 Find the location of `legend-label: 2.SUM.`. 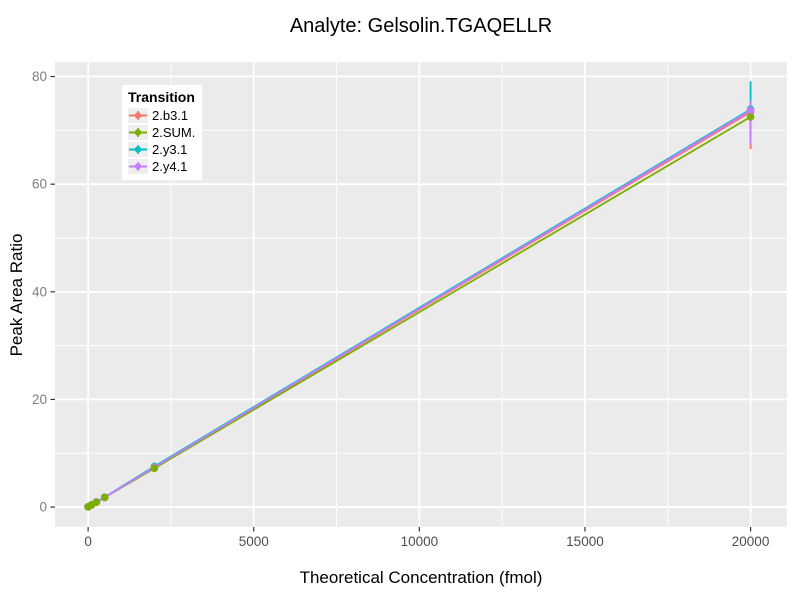

legend-label: 2.SUM. is located at coordinates (174, 132).